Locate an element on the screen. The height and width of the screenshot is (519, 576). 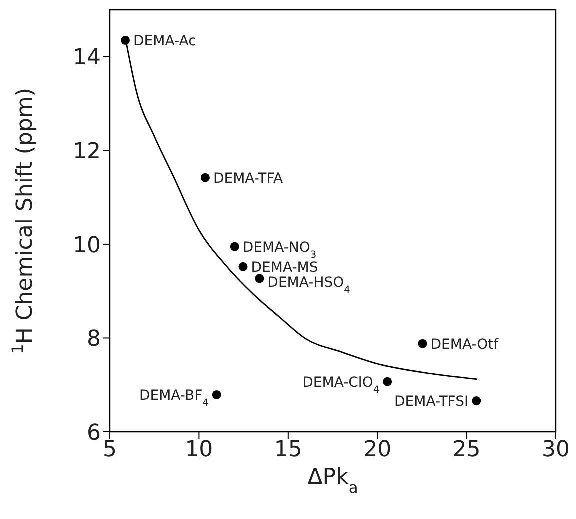
y-tick-label: 10 is located at coordinates (87, 245).